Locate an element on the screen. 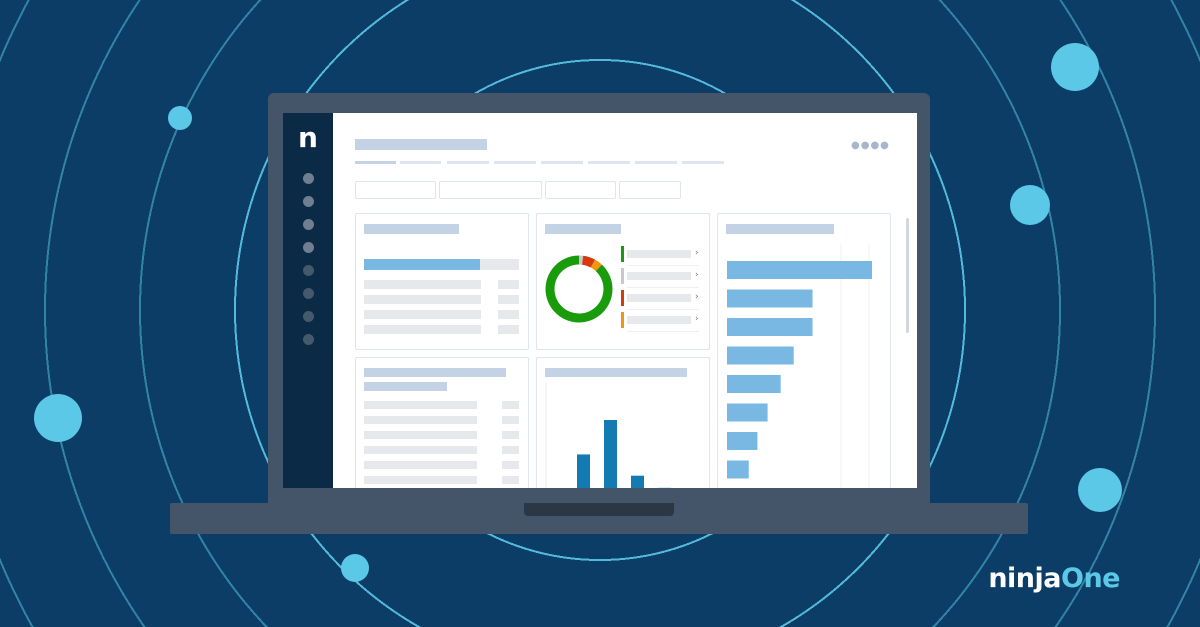 This screenshot has width=1200, height=627. sidebar: n is located at coordinates (308, 300).